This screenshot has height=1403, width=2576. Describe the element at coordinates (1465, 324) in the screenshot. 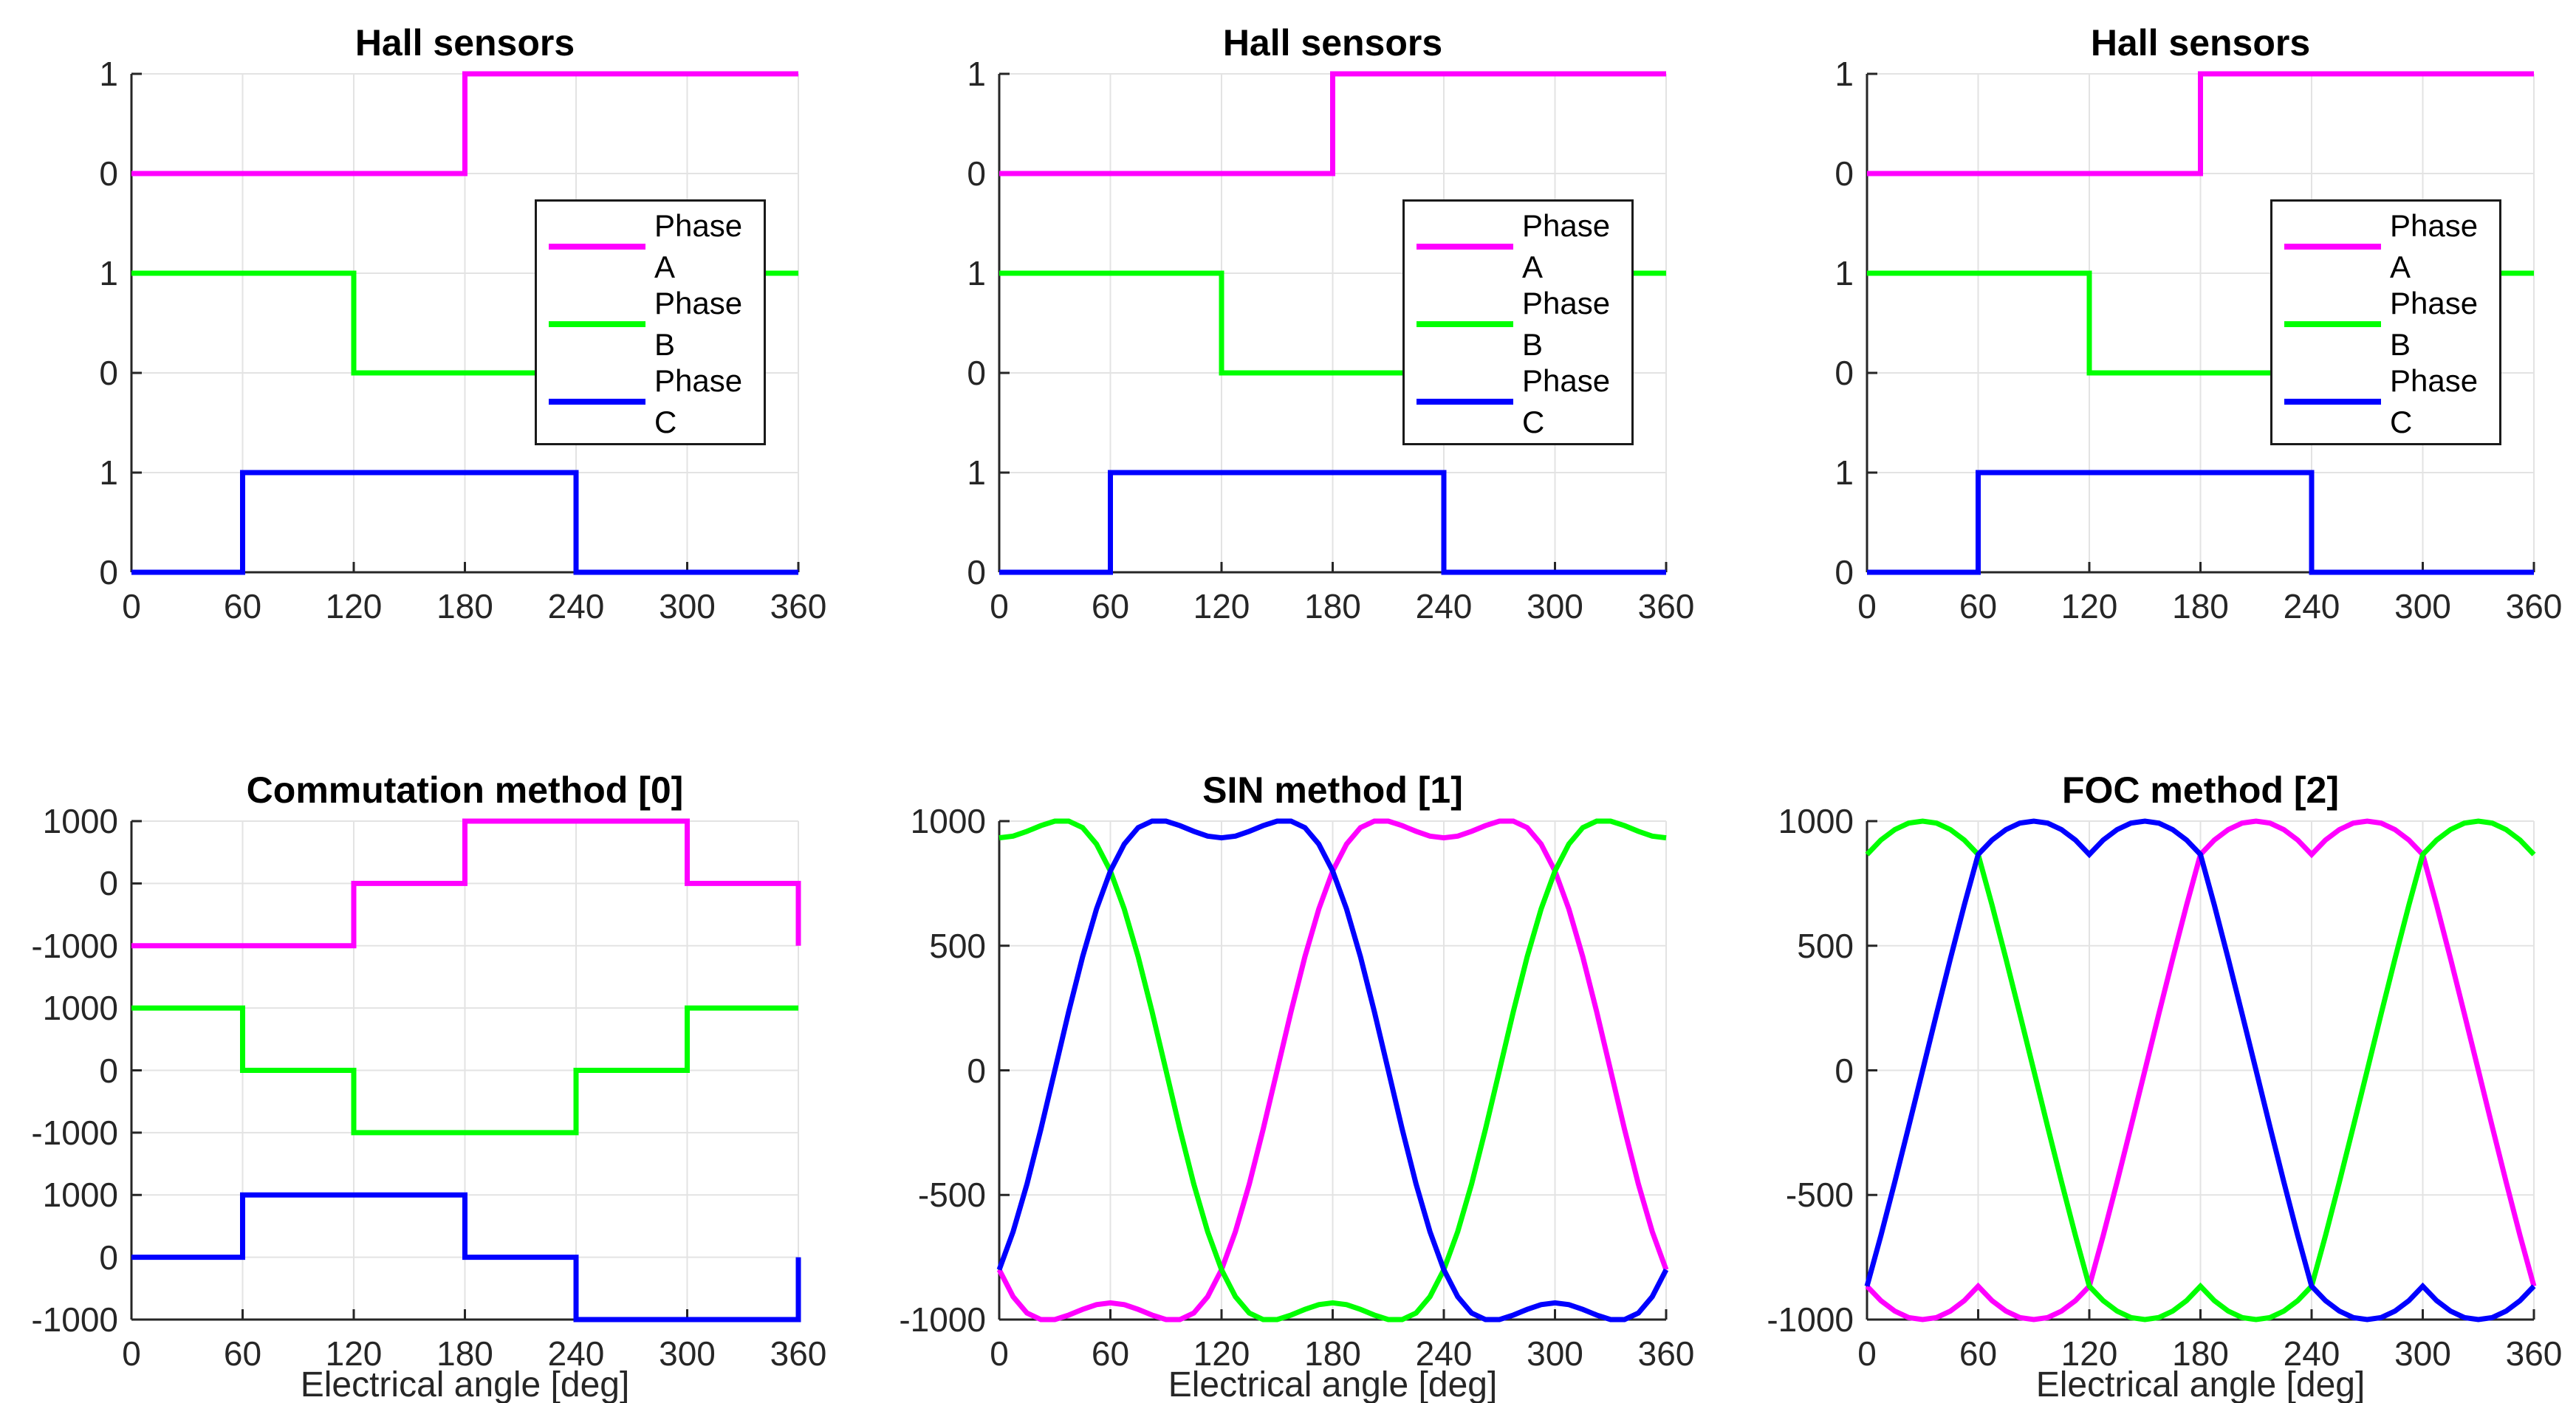

I see `legend-line-swatch-phase-b` at that location.